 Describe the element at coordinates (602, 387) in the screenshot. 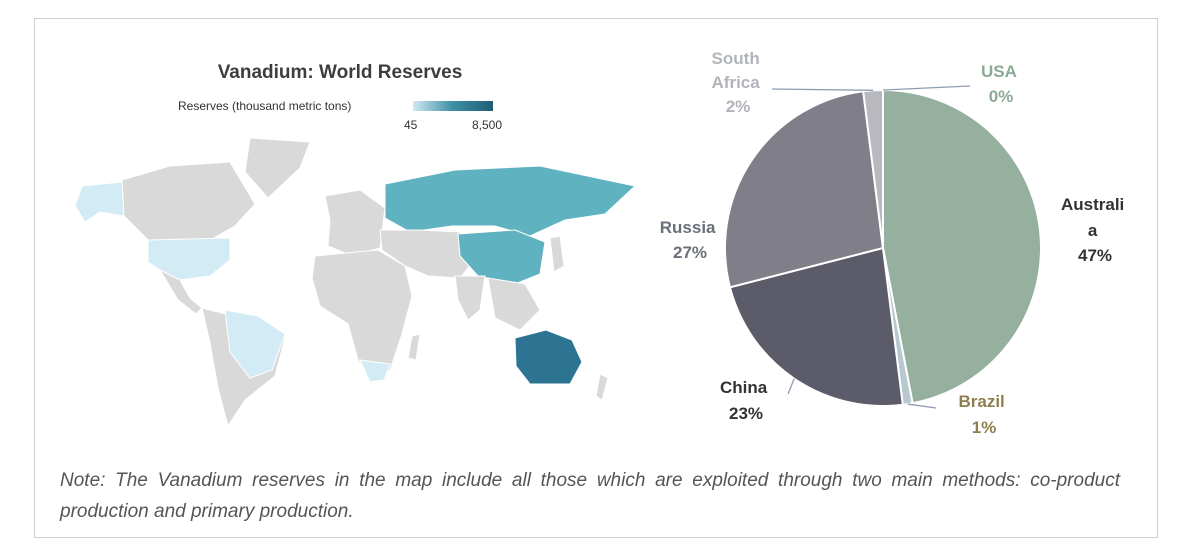

I see `country-new-zealand` at that location.